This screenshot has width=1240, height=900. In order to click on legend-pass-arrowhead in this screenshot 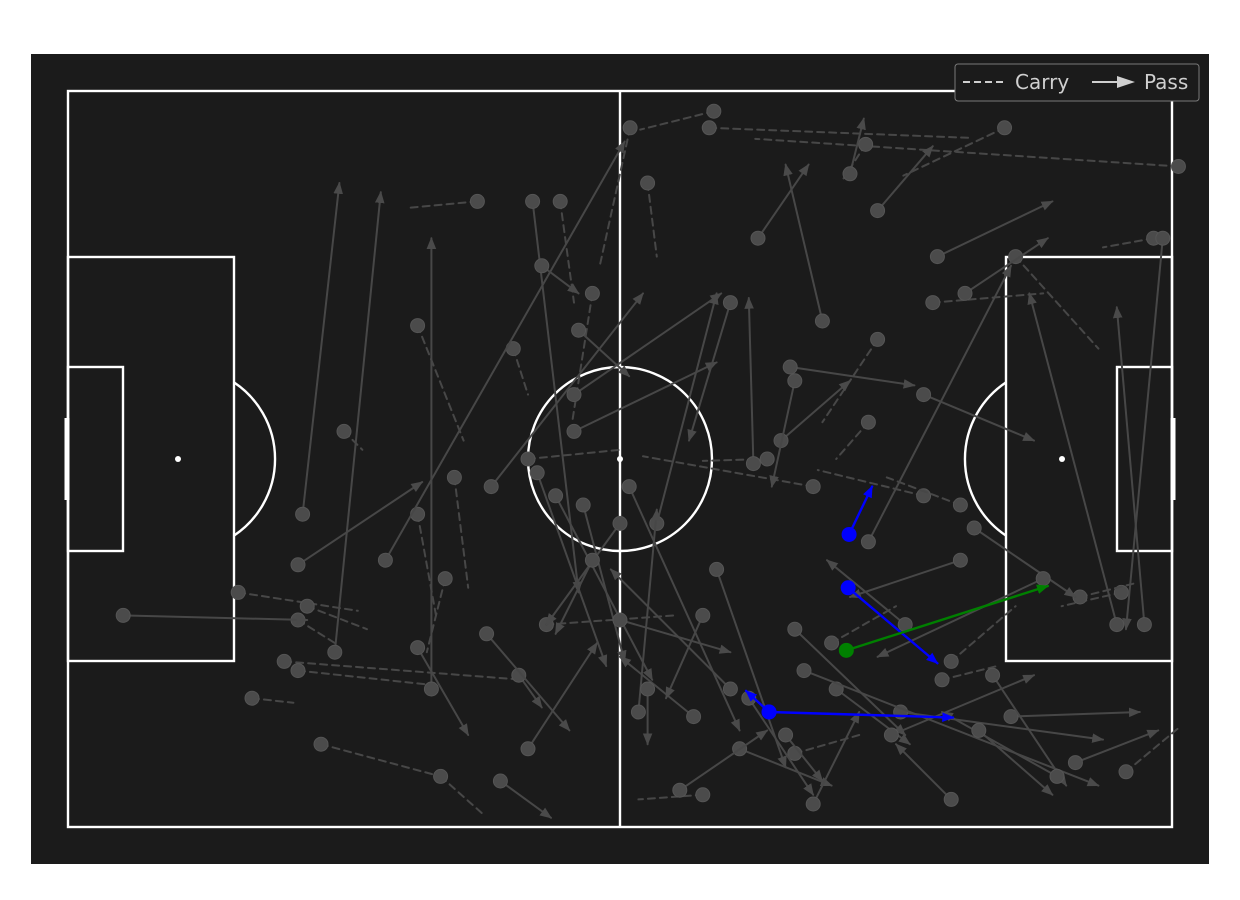, I will do `click(1126, 82)`.